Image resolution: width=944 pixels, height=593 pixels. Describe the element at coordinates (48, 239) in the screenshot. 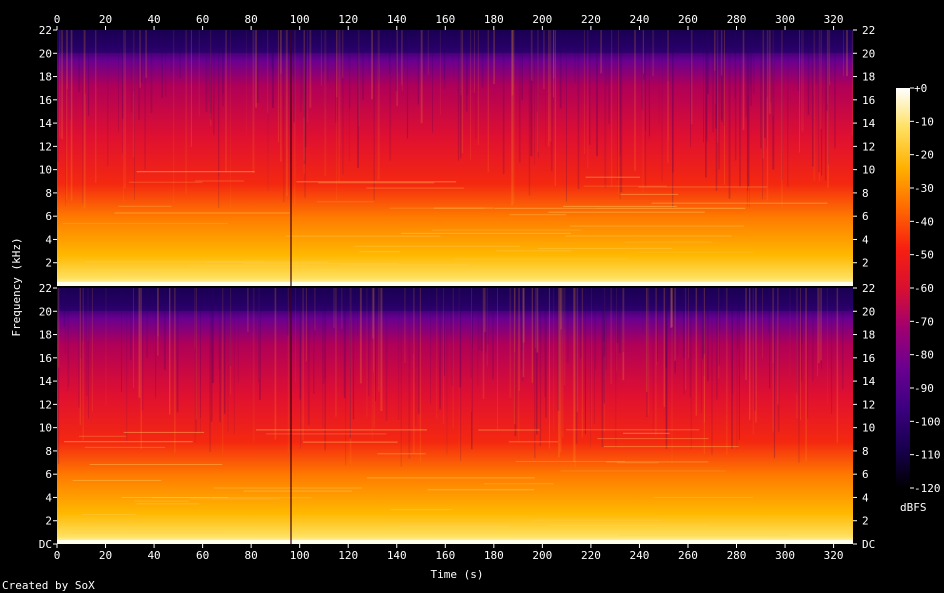

I see `y-tick-label-left: 4` at that location.